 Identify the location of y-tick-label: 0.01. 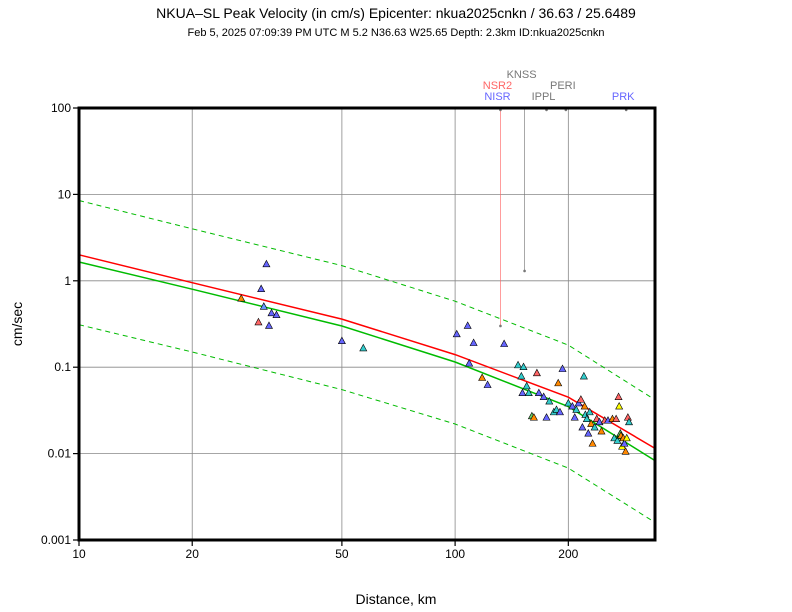
(60, 454).